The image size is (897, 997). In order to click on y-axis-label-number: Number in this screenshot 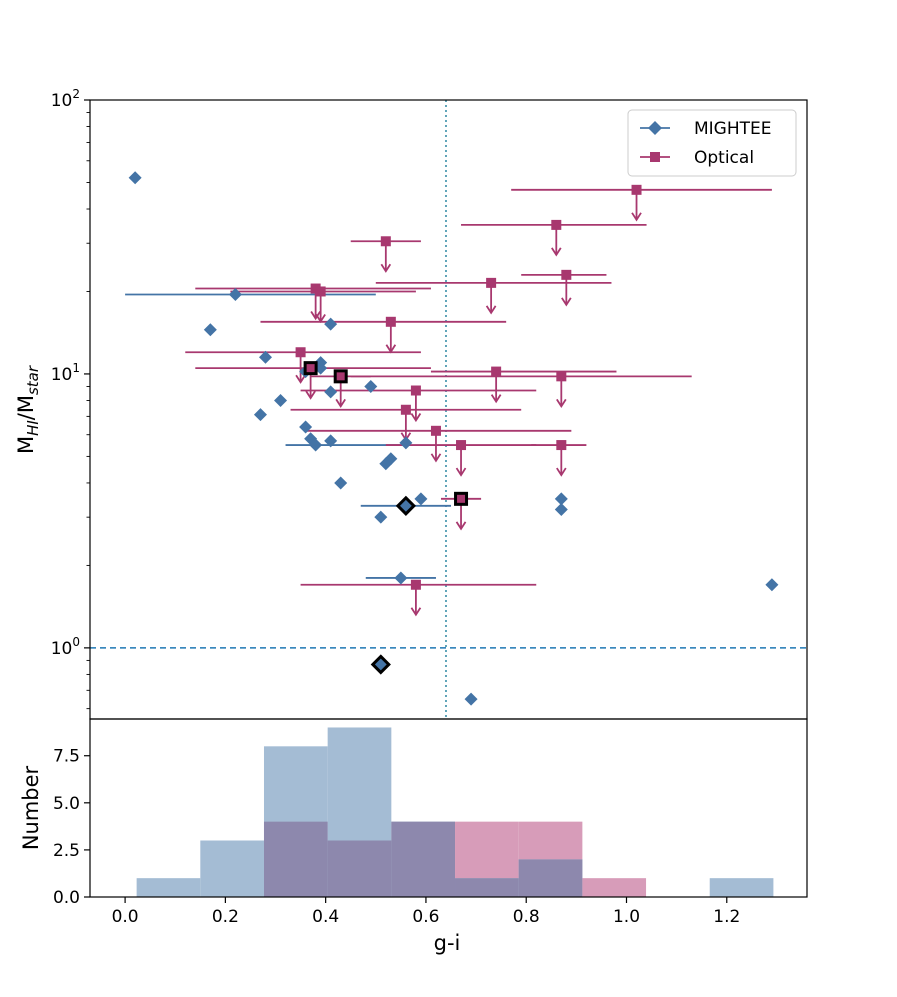, I will do `click(31, 807)`.